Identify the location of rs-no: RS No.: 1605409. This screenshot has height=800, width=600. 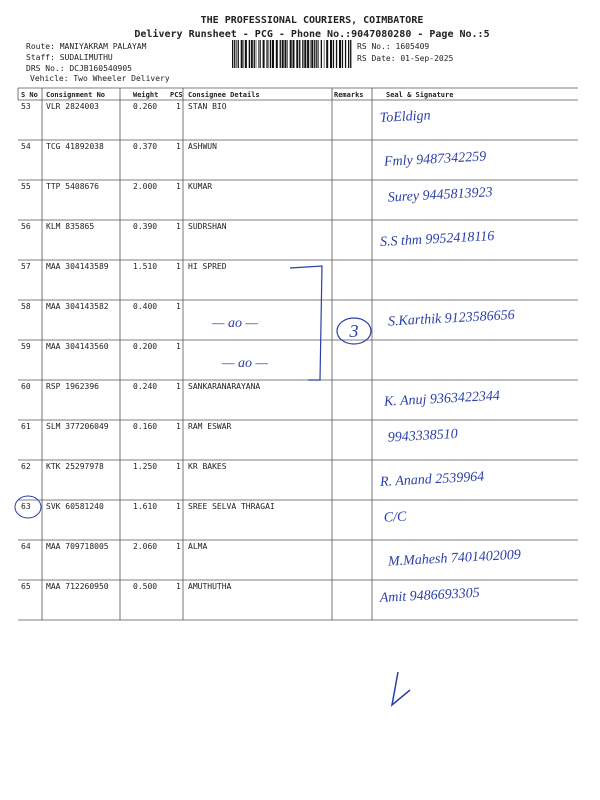
(393, 46).